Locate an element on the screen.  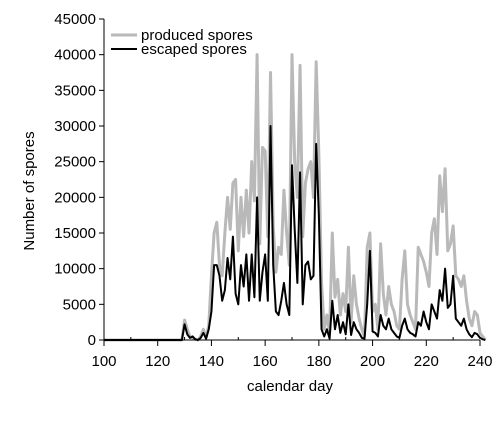
y-tick-label: 30000 is located at coordinates (75, 126).